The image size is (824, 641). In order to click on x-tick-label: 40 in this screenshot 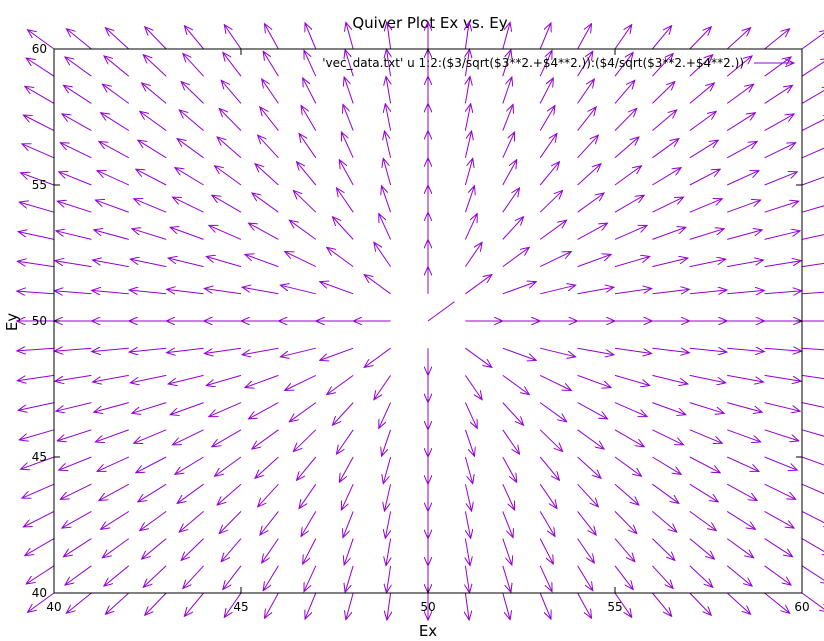, I will do `click(53, 607)`.